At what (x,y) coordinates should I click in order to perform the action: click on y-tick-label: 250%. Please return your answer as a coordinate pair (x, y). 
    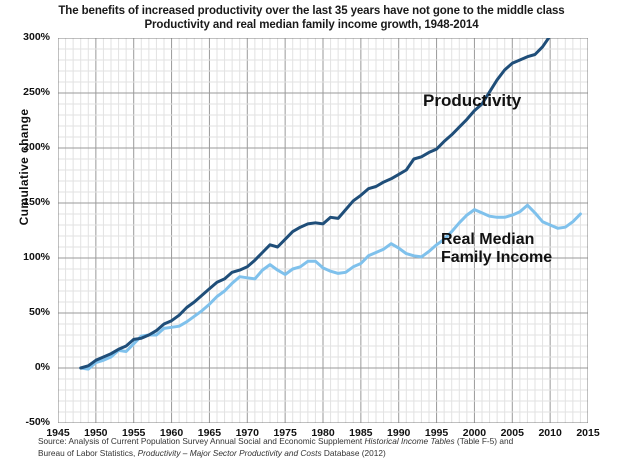
    Looking at the image, I should click on (36, 92).